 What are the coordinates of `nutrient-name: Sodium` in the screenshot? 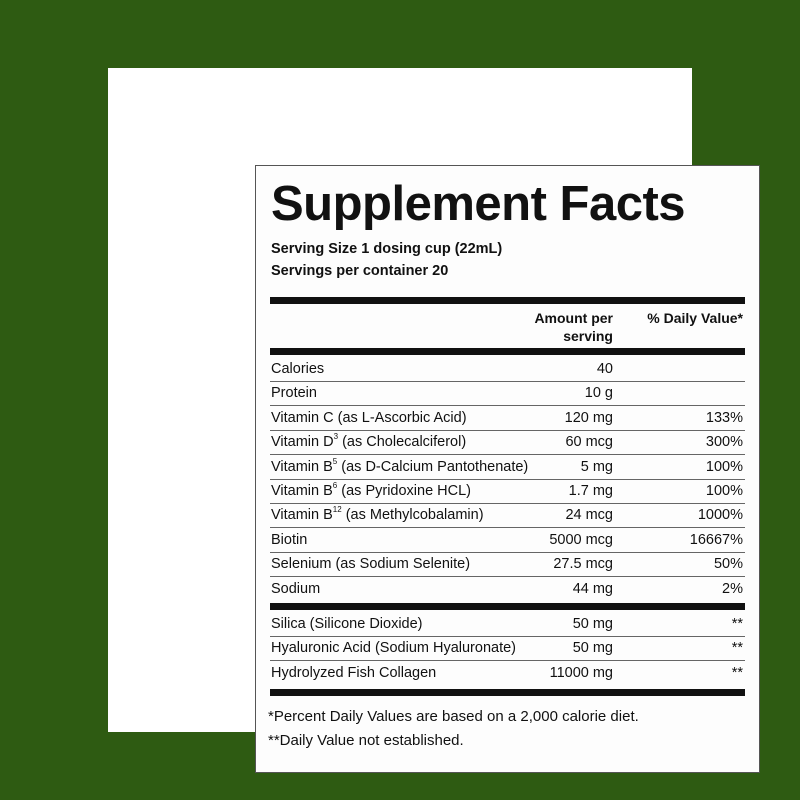 It's located at (295, 589).